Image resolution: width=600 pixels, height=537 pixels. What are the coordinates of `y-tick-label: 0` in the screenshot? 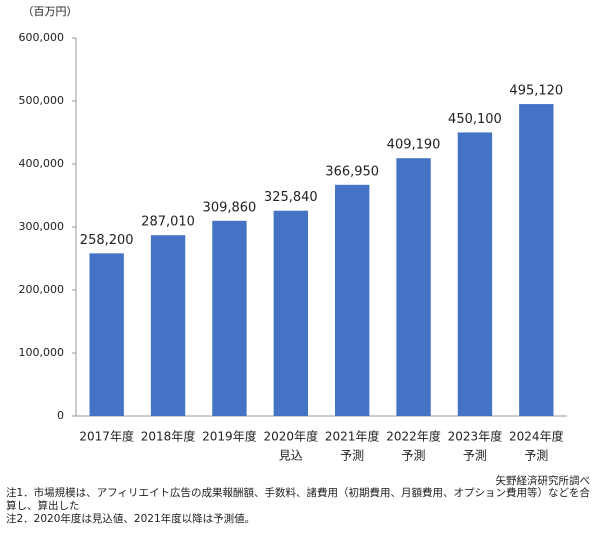 It's located at (60, 415).